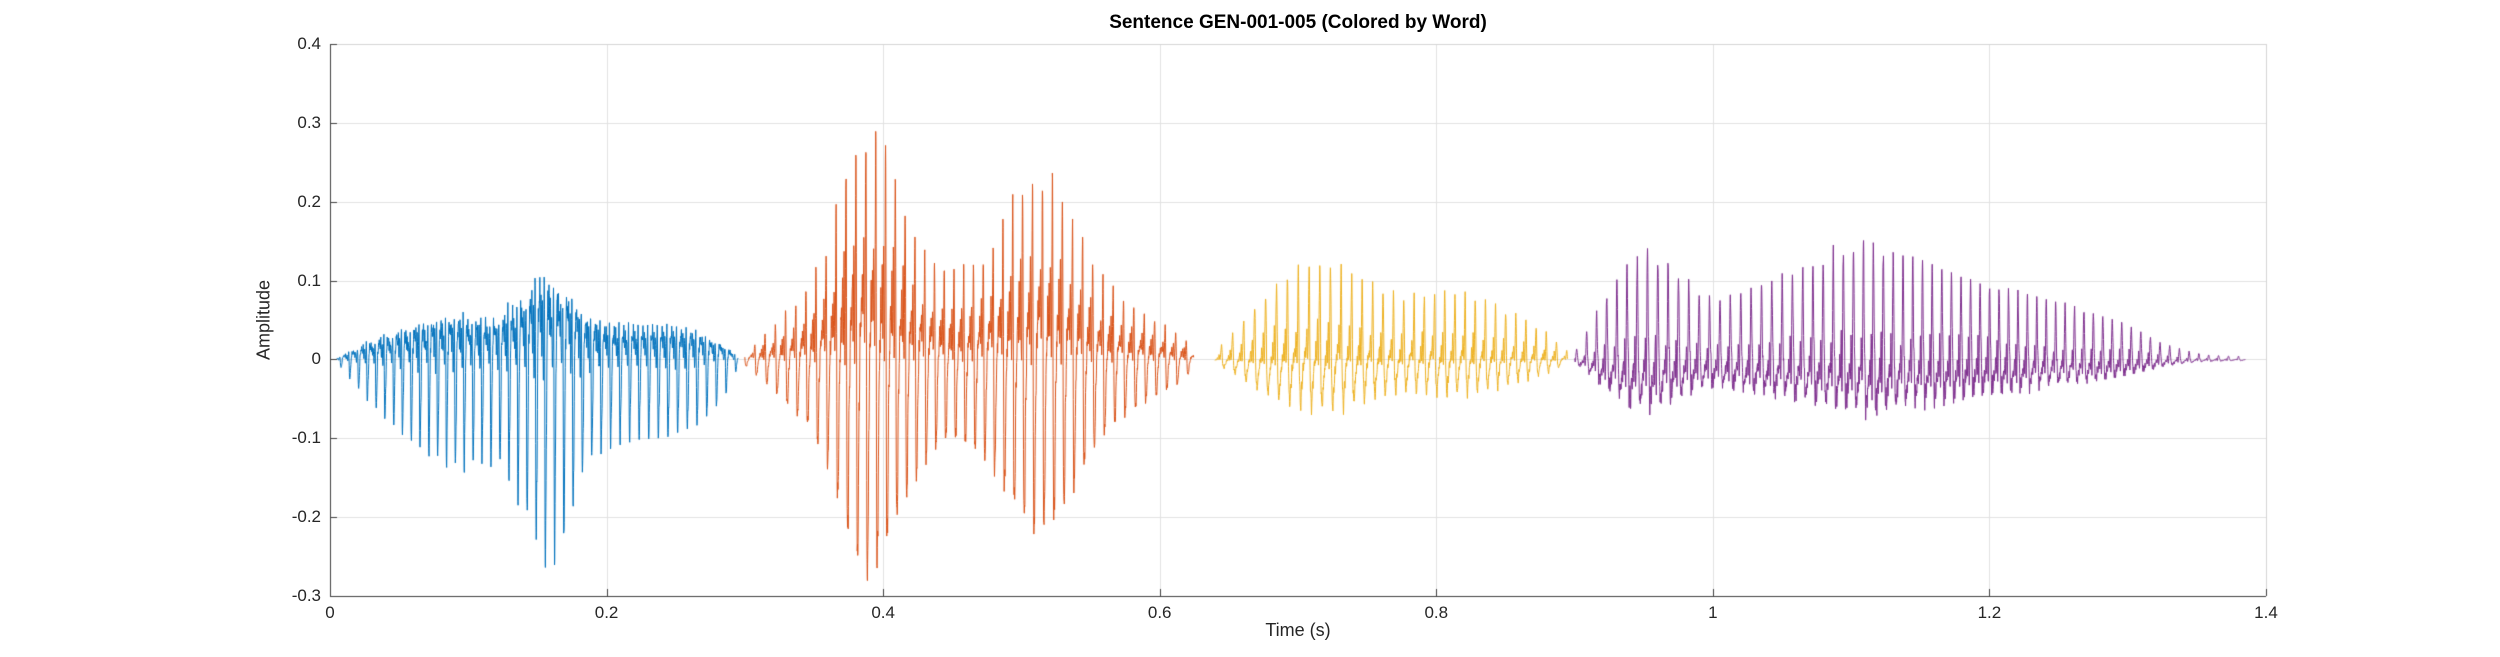 Image resolution: width=2500 pixels, height=657 pixels. I want to click on x-tick-label: 0.2, so click(606, 612).